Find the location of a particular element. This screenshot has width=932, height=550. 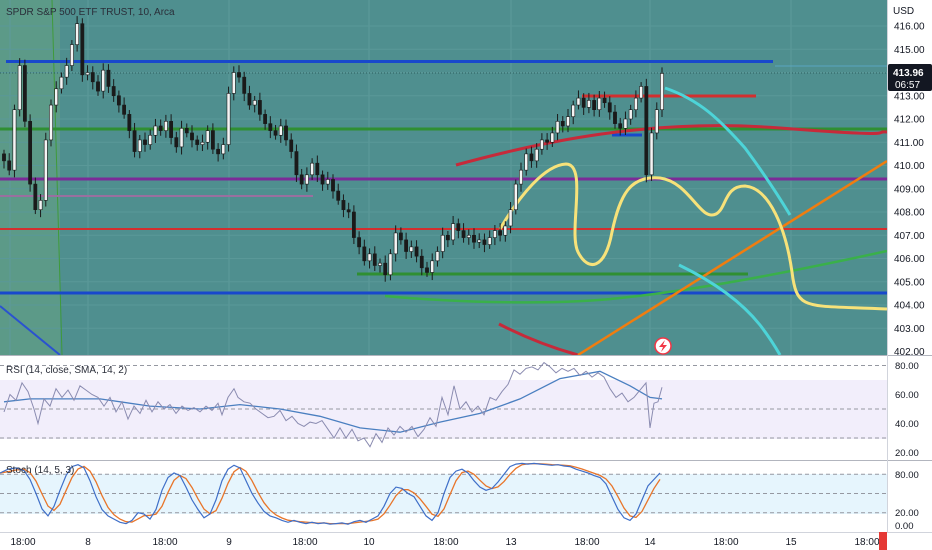

cyan-lower-curve is located at coordinates (730, 309).